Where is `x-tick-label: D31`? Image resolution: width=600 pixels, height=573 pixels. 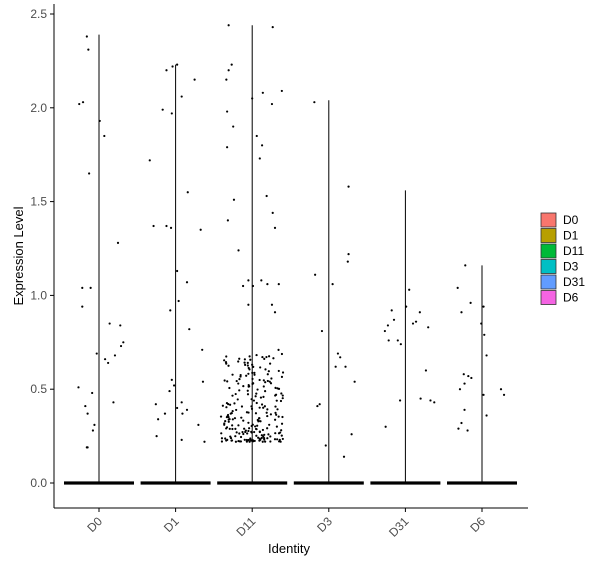 x-tick-label: D31 is located at coordinates (399, 527).